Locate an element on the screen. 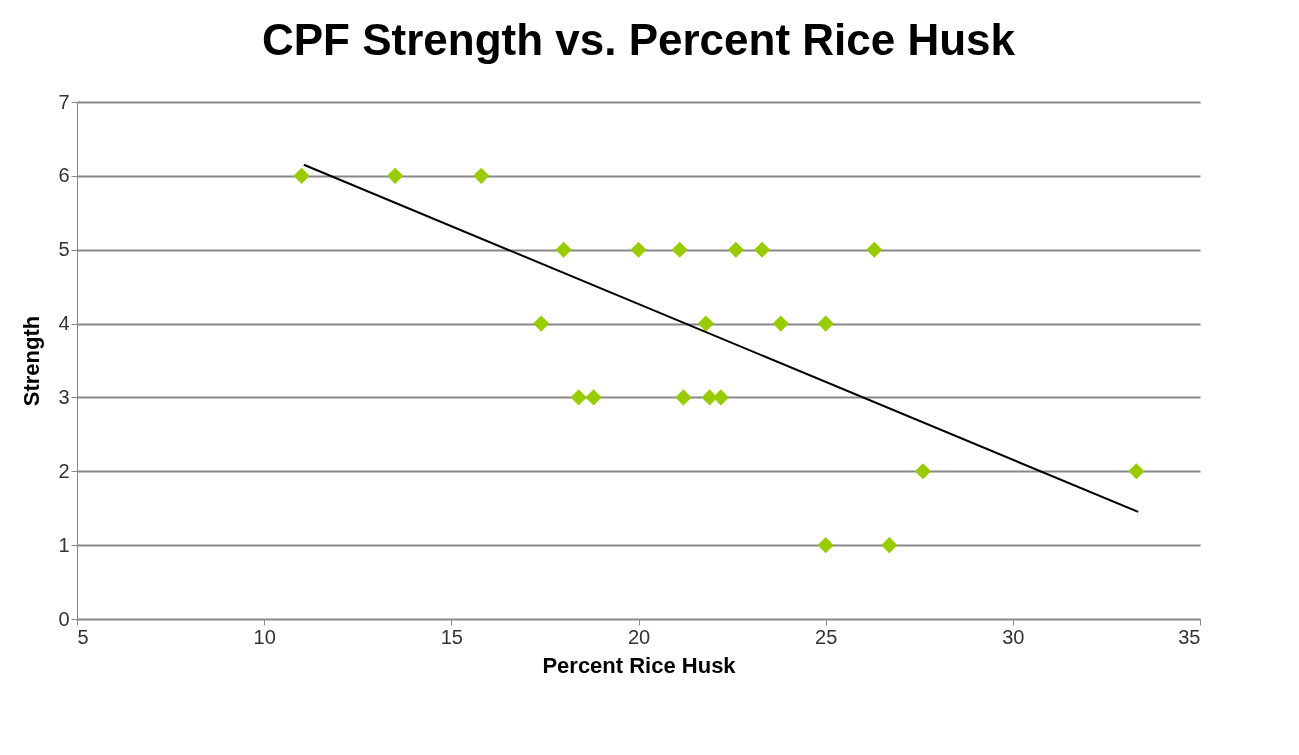  y-tick-label: 7 is located at coordinates (64, 101).